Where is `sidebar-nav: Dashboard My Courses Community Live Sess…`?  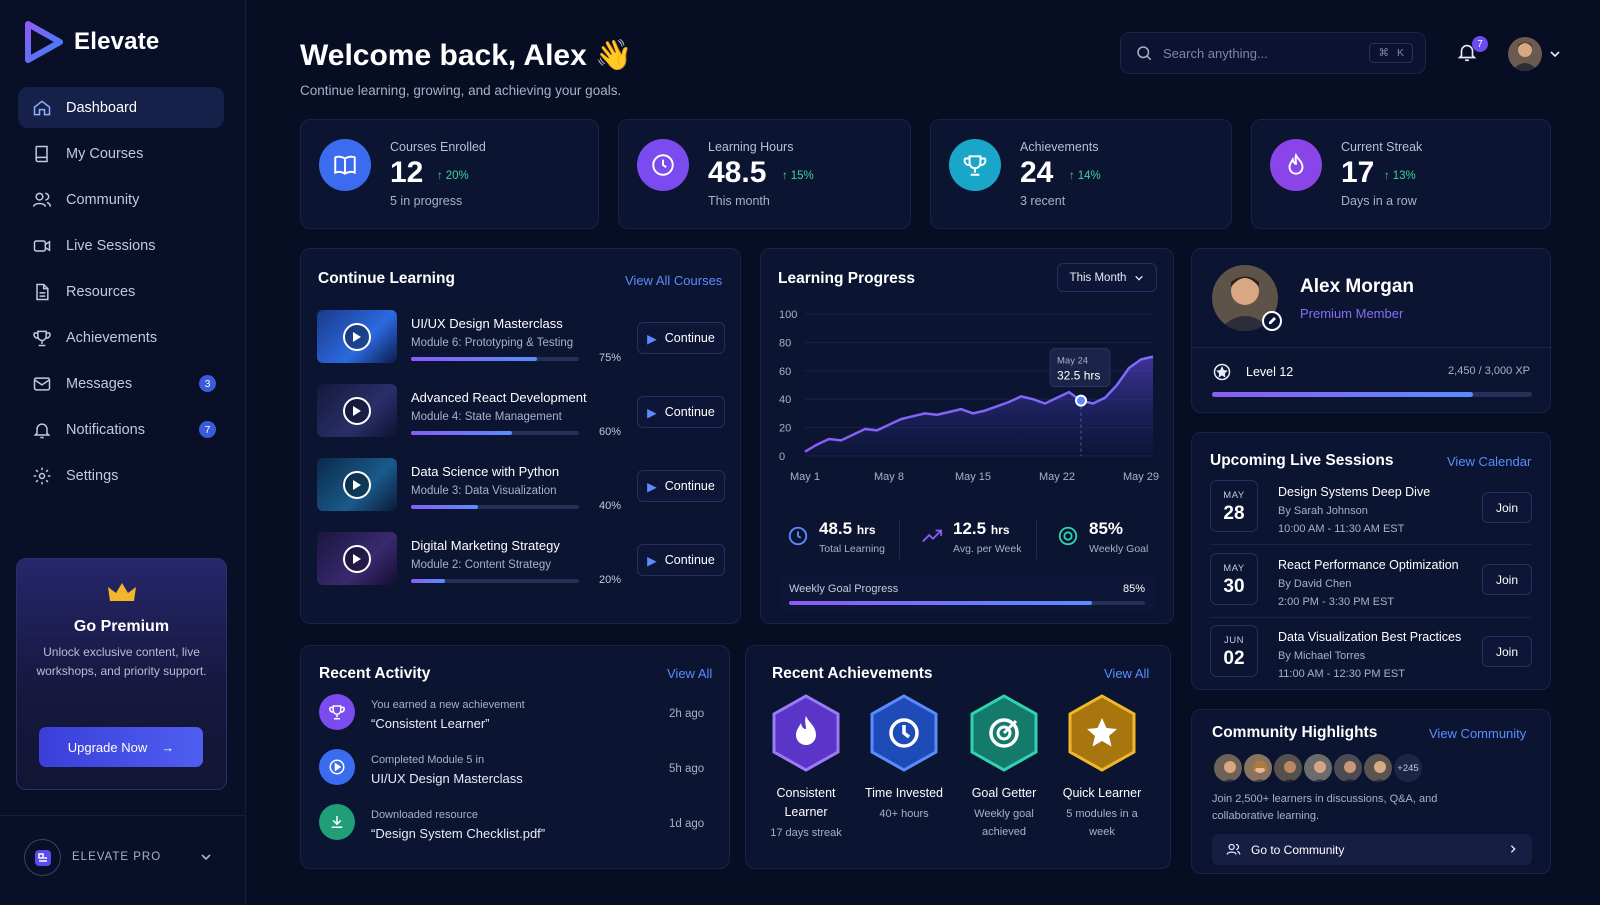
sidebar-nav: Dashboard My Courses Community Live Sess… is located at coordinates (121, 294).